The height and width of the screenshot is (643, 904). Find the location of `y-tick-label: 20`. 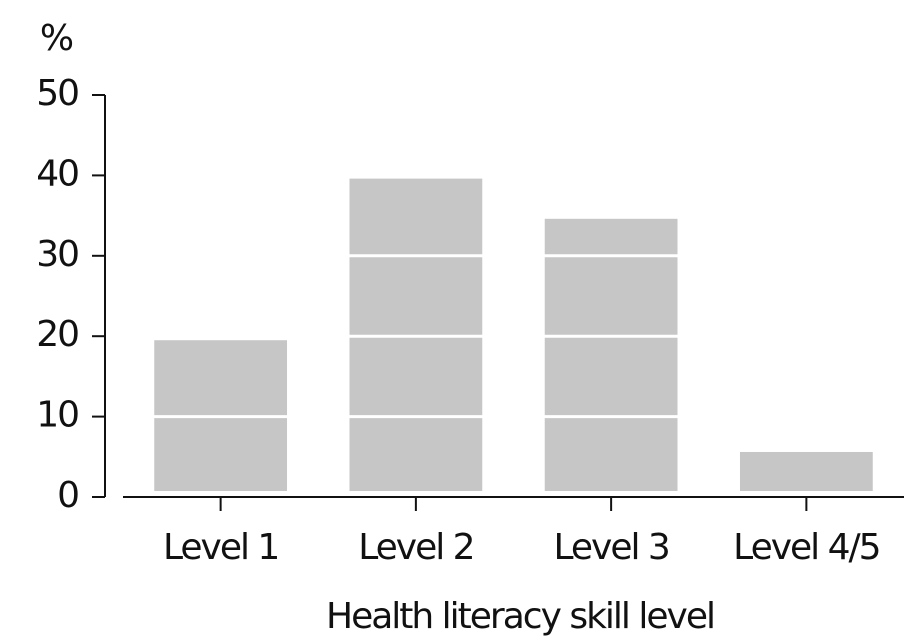

y-tick-label: 20 is located at coordinates (57, 334).